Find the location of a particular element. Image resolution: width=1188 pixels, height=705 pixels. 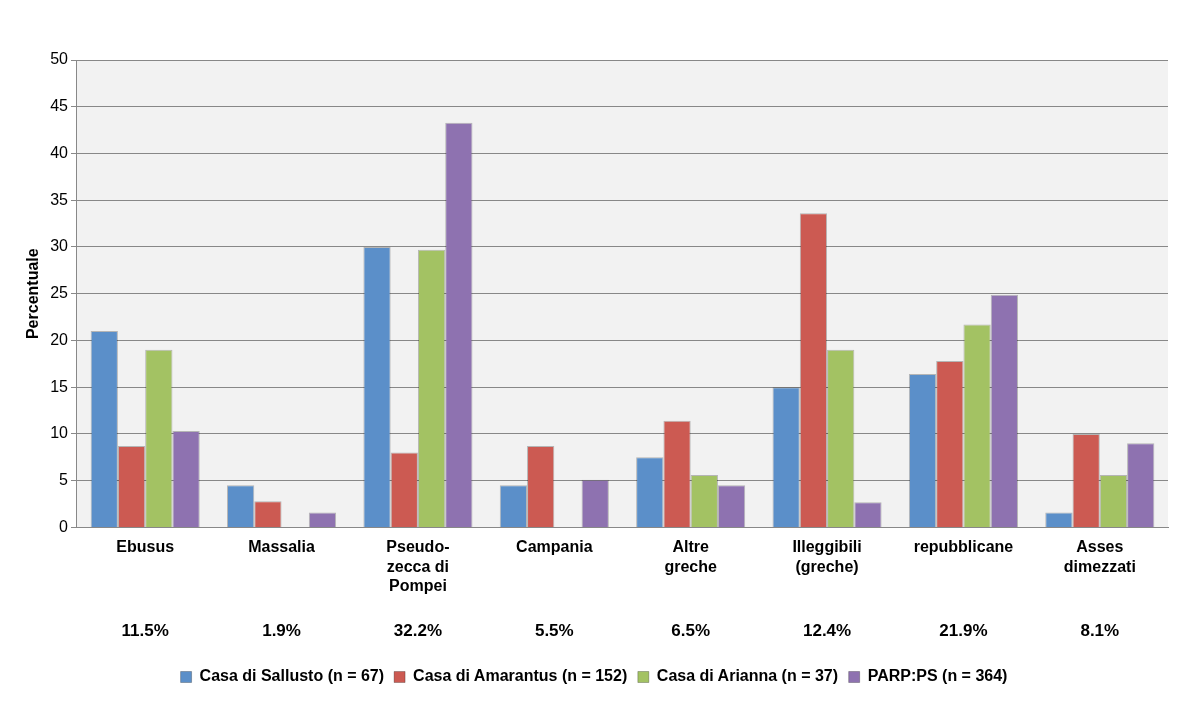

y-tick-label: 50 is located at coordinates (59, 59).